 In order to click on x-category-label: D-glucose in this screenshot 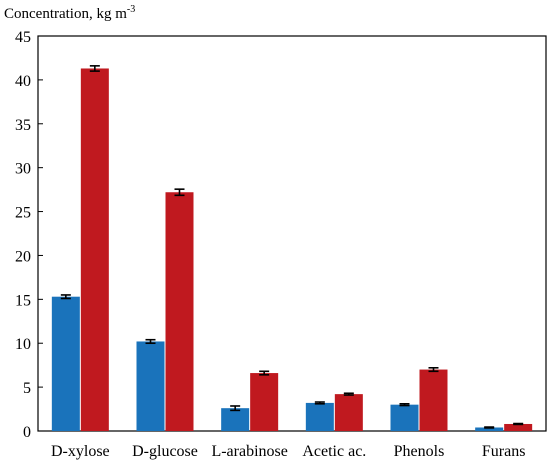, I will do `click(165, 451)`.